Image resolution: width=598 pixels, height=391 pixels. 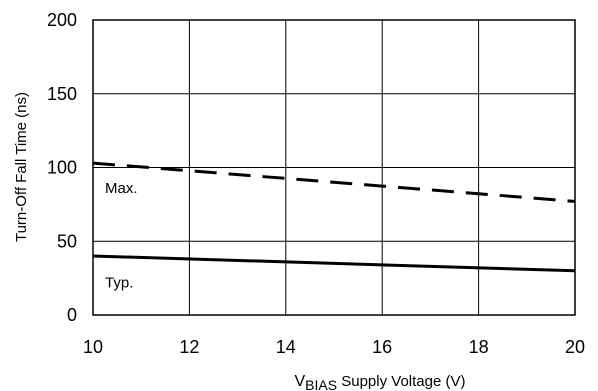 I want to click on y-tick-label: 150, so click(x=62, y=94).